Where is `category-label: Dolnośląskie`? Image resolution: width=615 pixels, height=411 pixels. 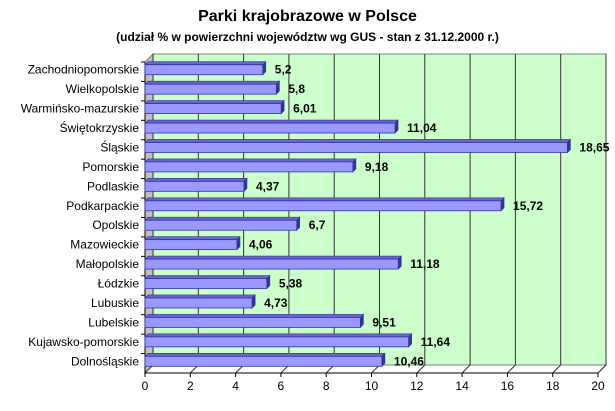
category-label: Dolnośląskie is located at coordinates (105, 361).